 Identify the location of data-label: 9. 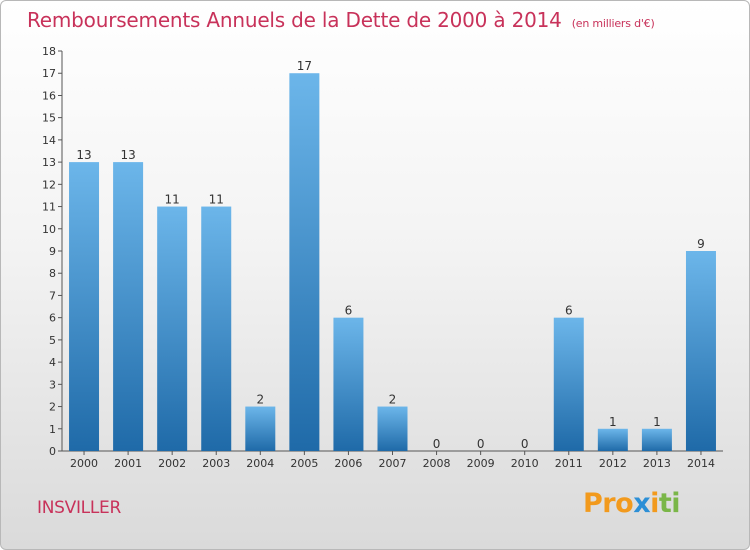
(701, 244).